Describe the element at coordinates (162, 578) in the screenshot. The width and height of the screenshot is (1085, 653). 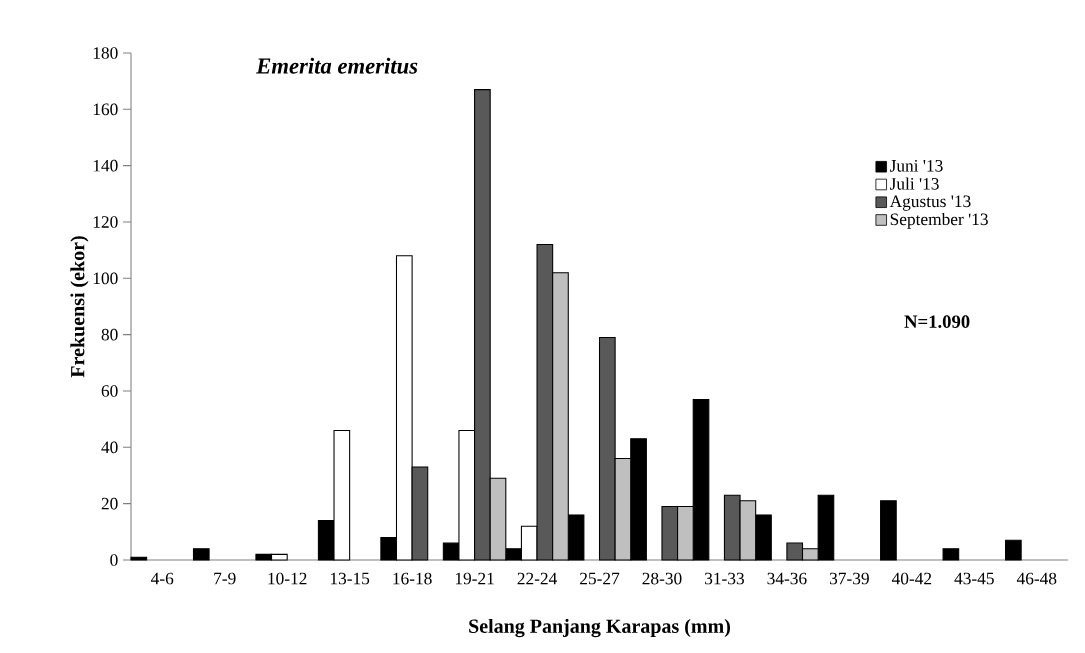
I see `x-tick-label: 4-6` at that location.